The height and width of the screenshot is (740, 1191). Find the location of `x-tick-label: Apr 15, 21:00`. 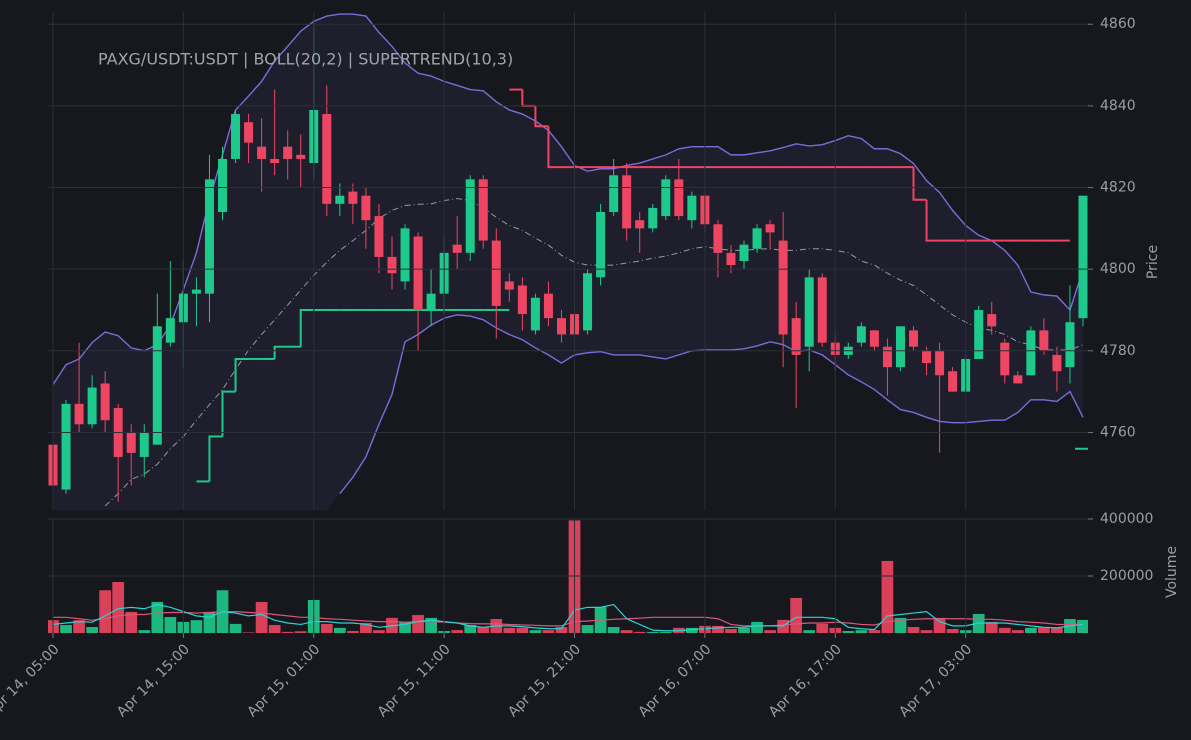

x-tick-label: Apr 15, 21:00 is located at coordinates (544, 680).